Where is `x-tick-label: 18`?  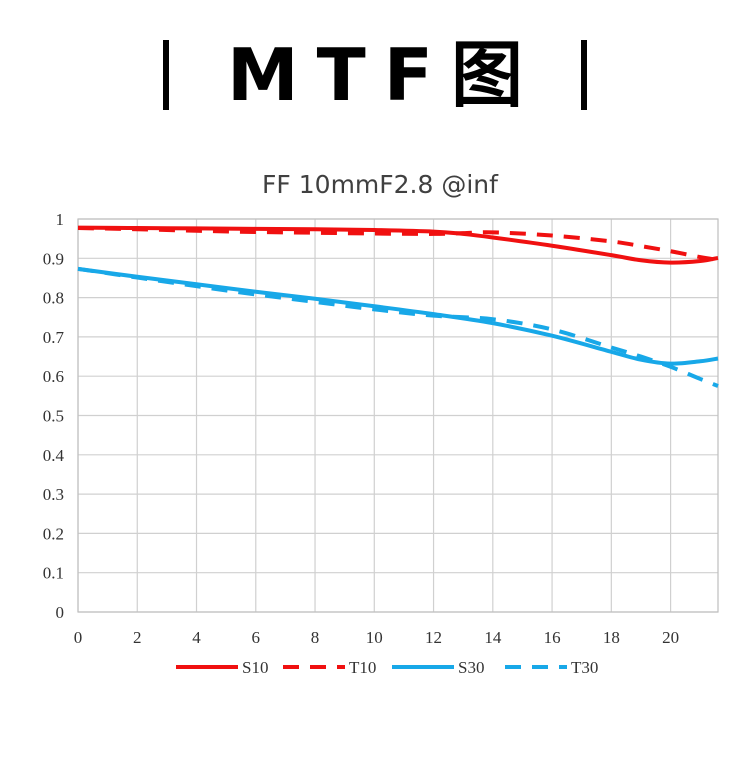
x-tick-label: 18 is located at coordinates (611, 637).